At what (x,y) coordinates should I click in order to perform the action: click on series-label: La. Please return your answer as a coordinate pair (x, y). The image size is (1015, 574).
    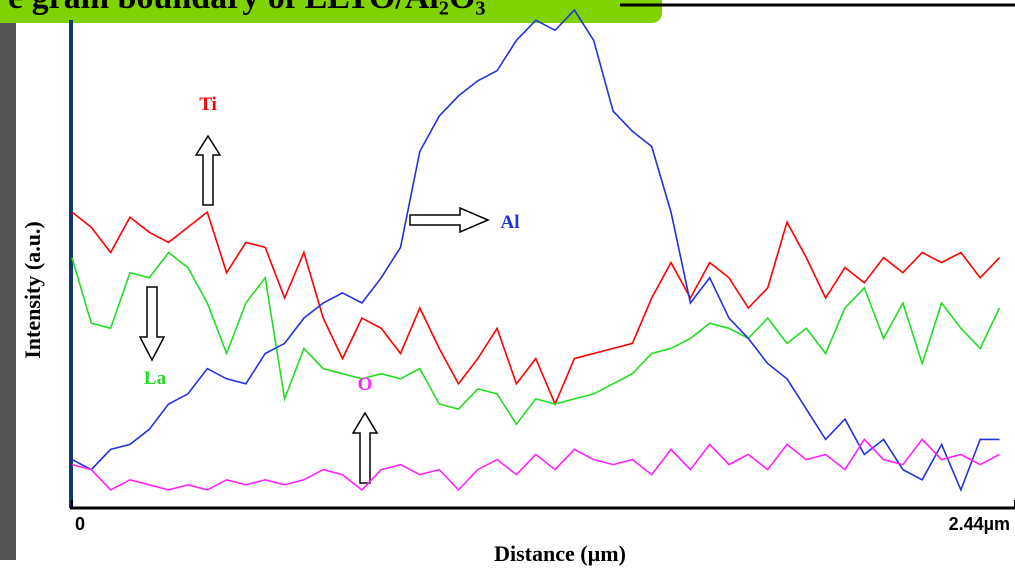
    Looking at the image, I should click on (155, 378).